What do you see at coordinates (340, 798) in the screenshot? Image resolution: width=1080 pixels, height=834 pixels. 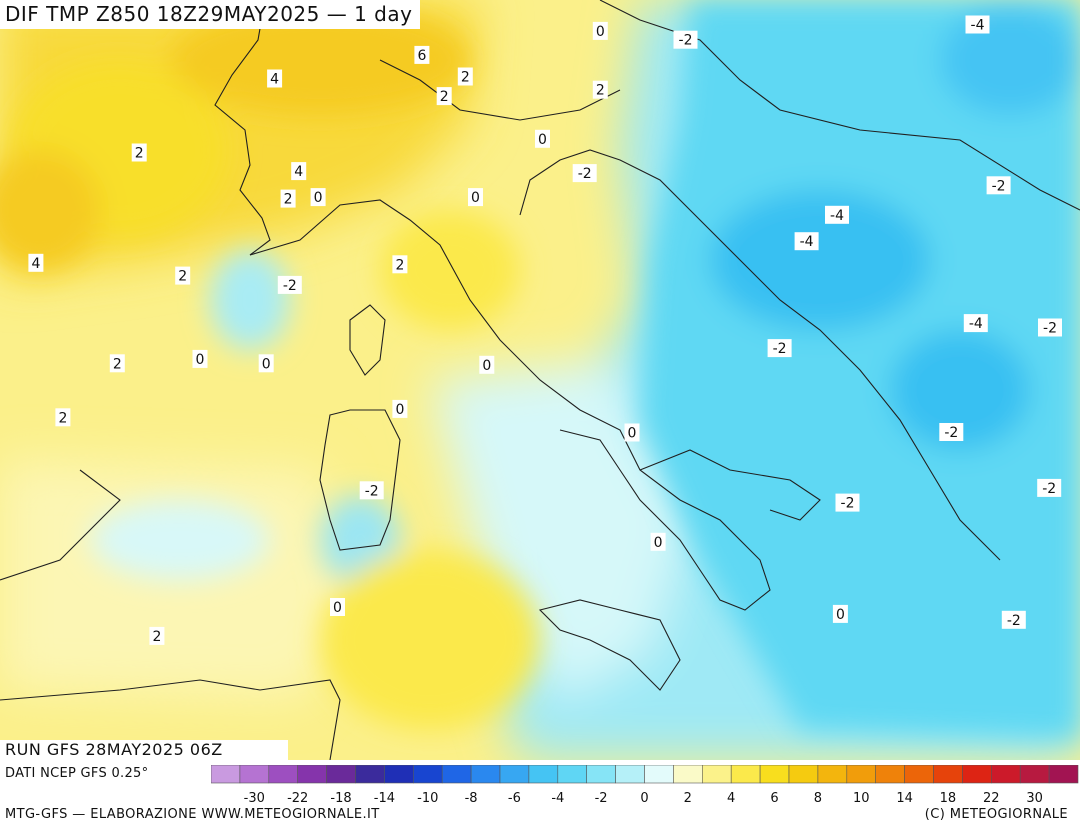 I see `scale-tick-label: -18` at bounding box center [340, 798].